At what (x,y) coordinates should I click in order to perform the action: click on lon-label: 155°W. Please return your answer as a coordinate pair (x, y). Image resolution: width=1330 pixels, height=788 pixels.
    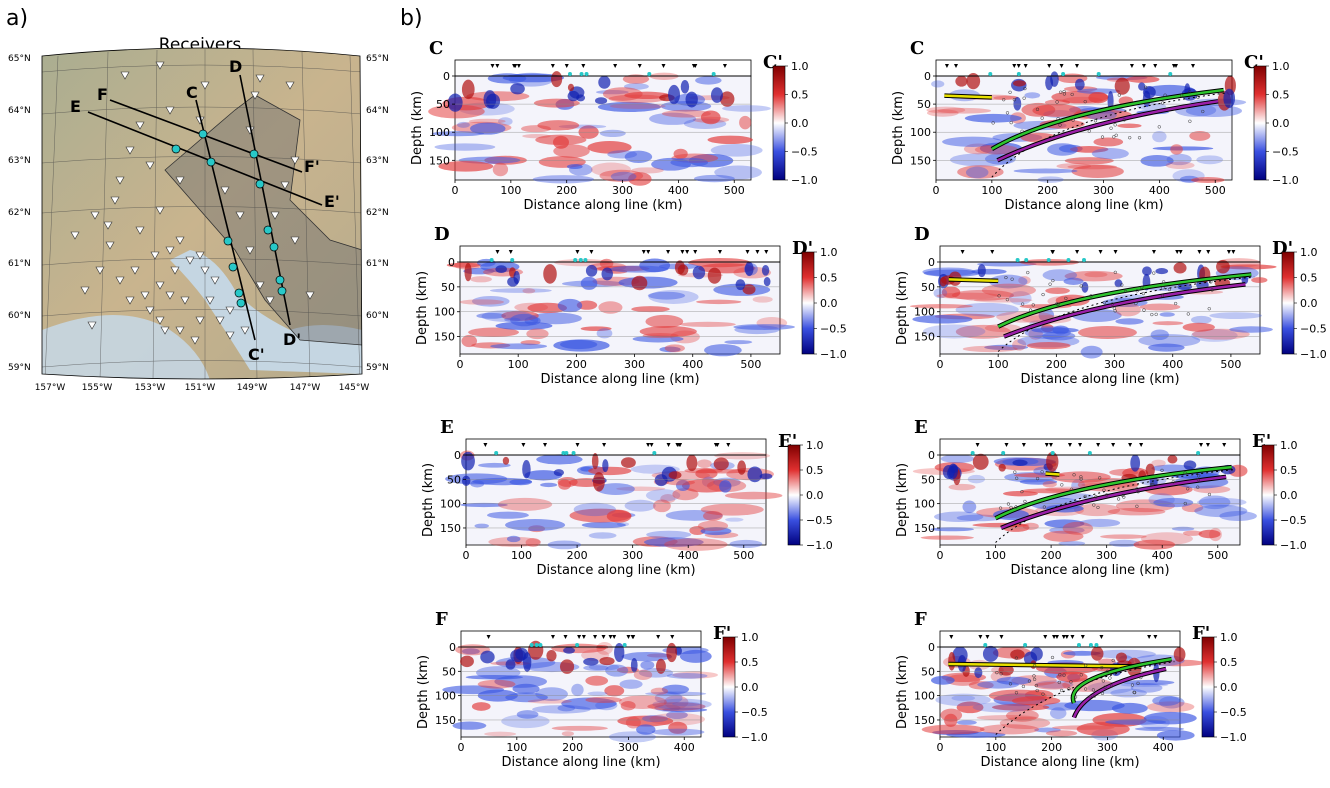
    Looking at the image, I should click on (97, 388).